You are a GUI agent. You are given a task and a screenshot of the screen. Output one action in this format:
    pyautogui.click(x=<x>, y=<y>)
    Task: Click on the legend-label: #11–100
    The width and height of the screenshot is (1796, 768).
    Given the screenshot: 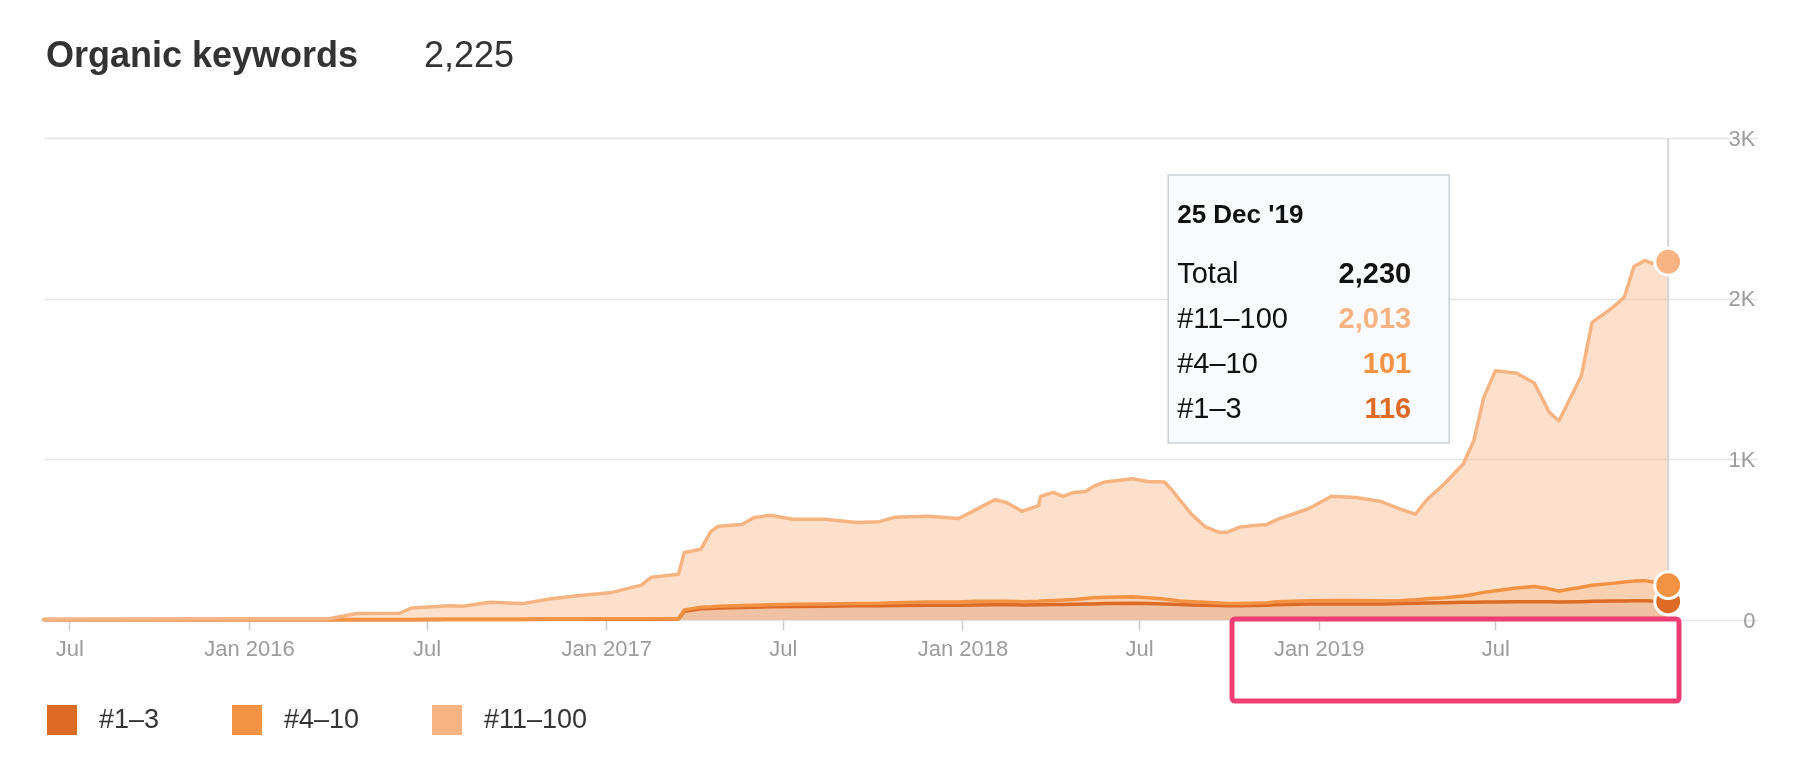 What is the action you would take?
    pyautogui.click(x=536, y=719)
    